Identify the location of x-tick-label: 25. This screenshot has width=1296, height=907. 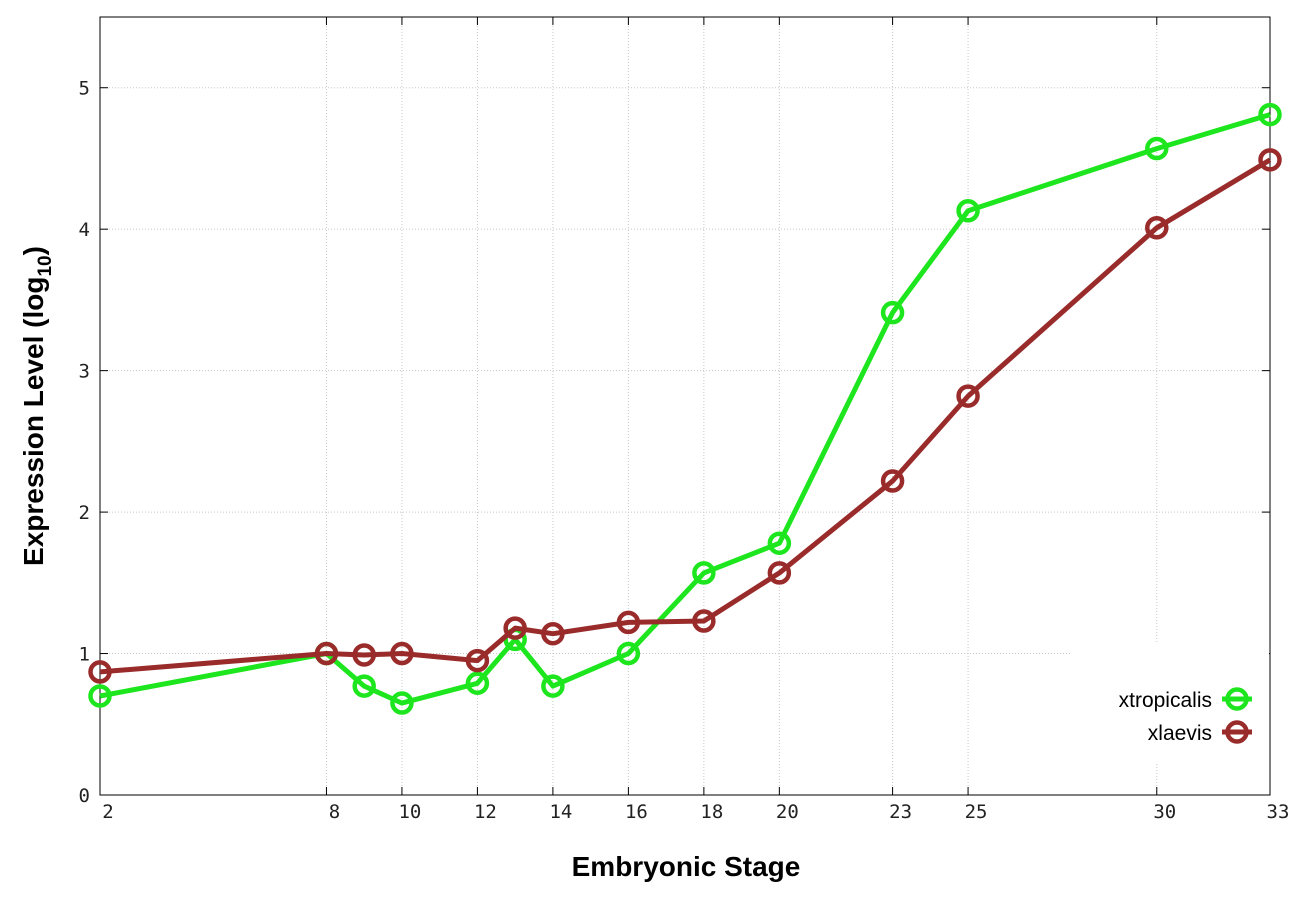
(976, 812).